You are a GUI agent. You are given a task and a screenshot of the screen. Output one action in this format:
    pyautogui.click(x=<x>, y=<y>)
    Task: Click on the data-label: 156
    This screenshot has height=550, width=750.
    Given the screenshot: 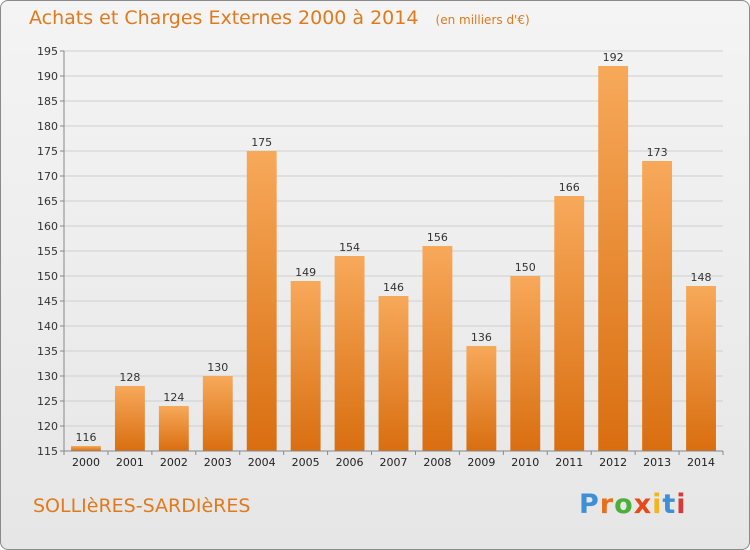 What is the action you would take?
    pyautogui.click(x=437, y=237)
    